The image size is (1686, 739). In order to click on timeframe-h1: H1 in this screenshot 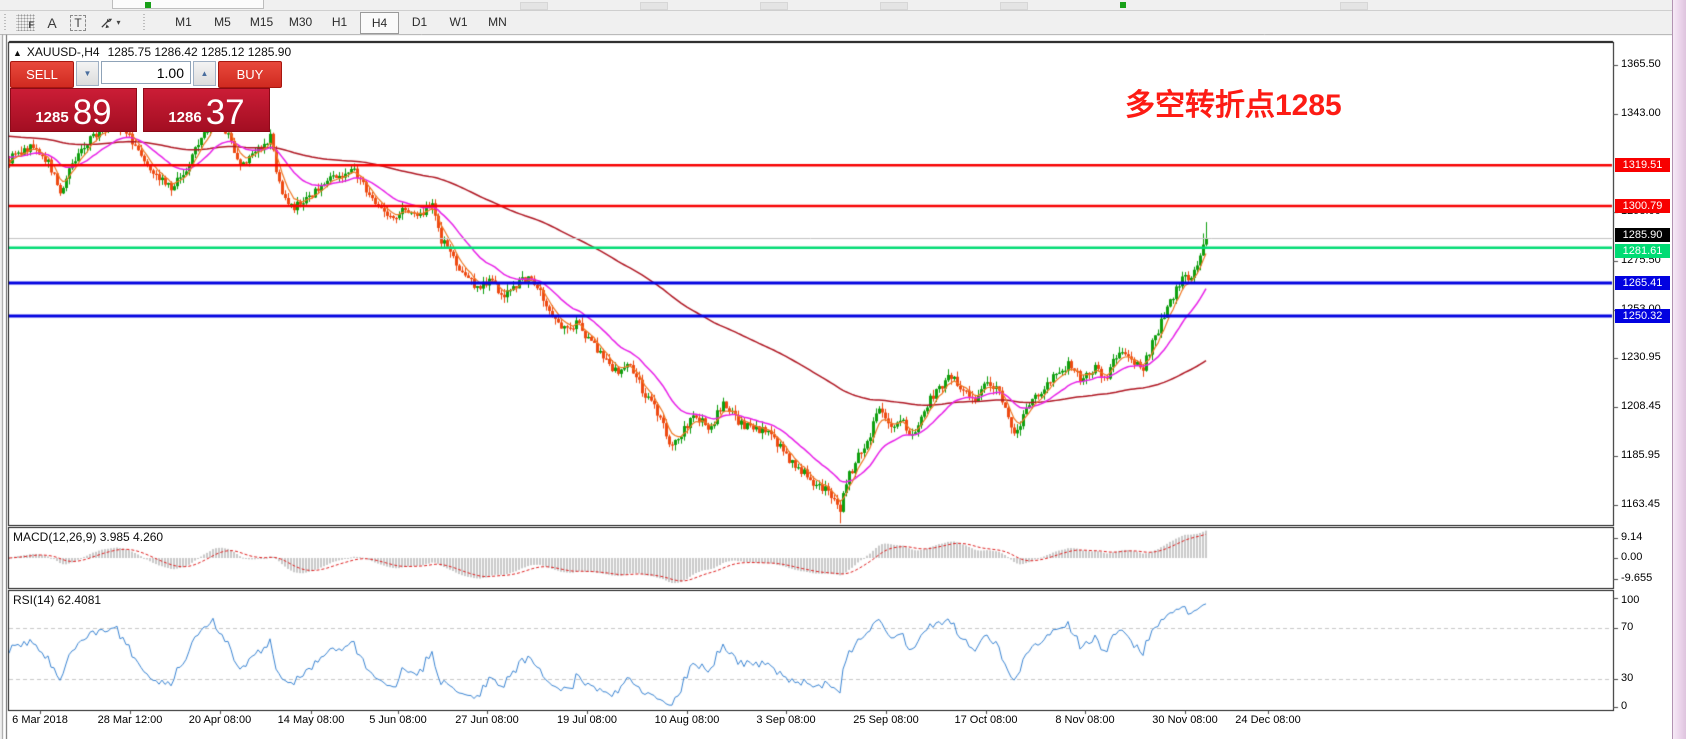, I will do `click(339, 21)`.